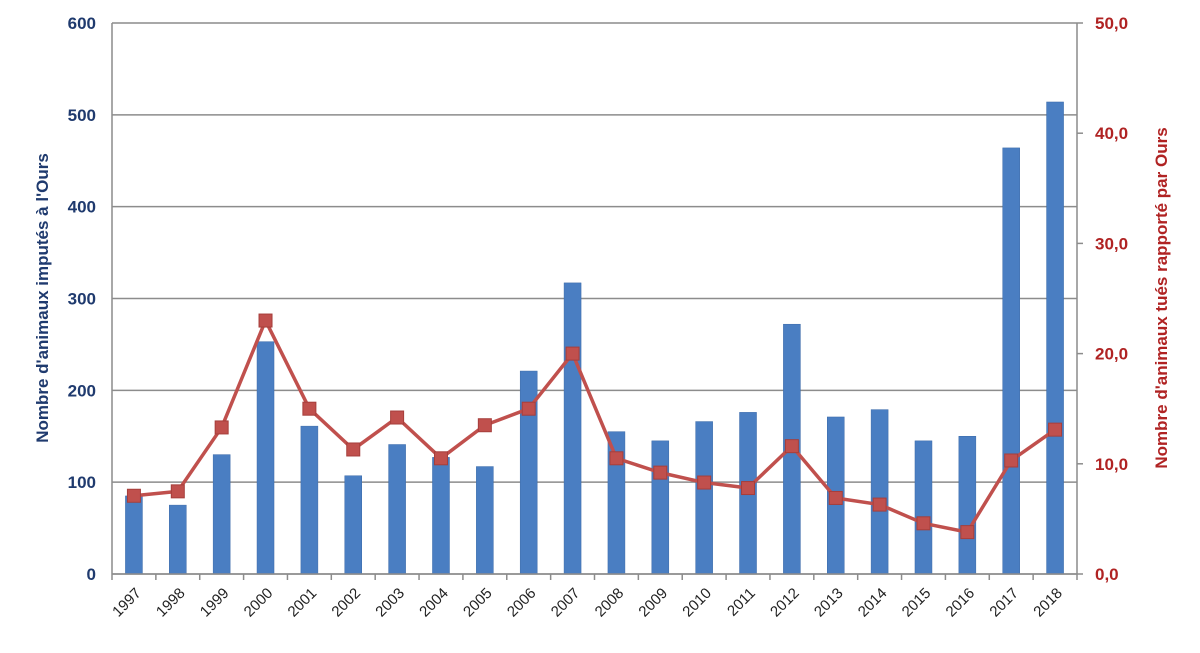  Describe the element at coordinates (127, 603) in the screenshot. I see `x-tick-label: 1997` at that location.